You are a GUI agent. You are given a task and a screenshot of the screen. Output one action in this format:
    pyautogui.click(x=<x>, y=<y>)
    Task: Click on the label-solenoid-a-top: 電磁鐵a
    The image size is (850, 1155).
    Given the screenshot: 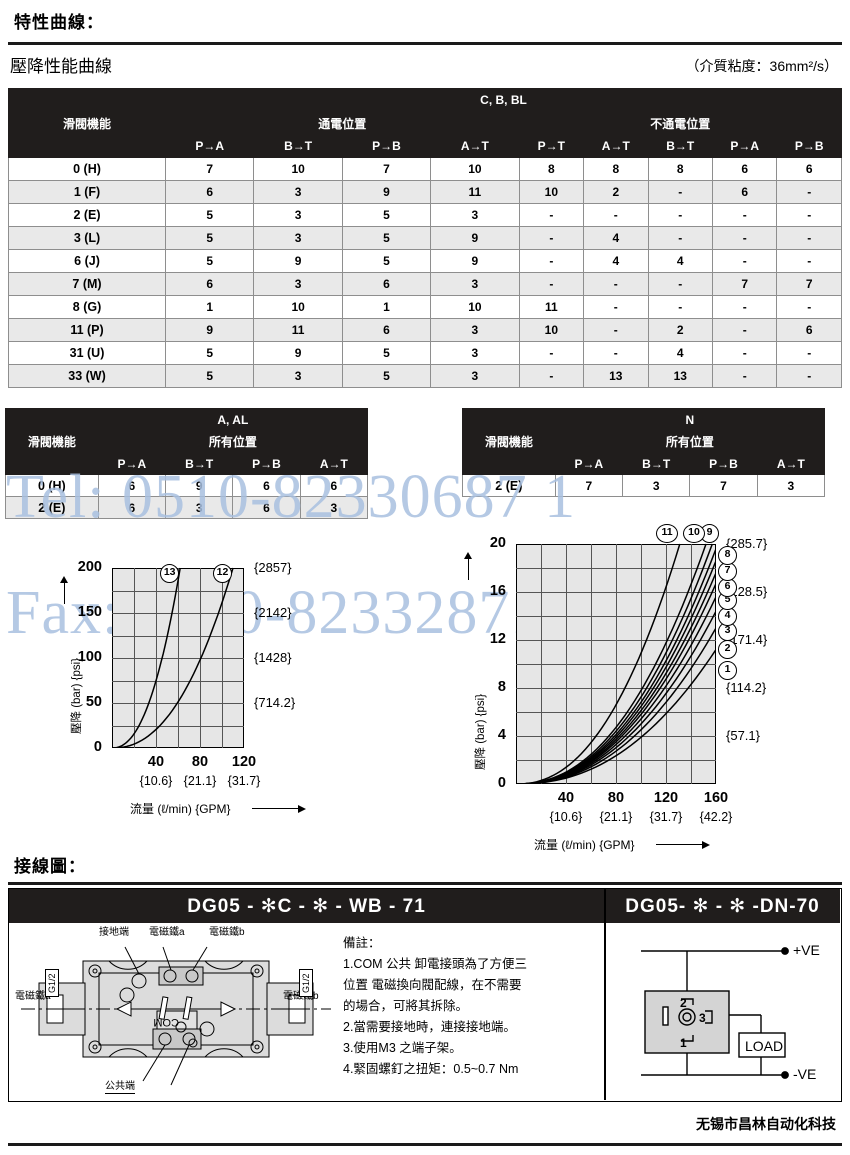 What is the action you would take?
    pyautogui.click(x=167, y=932)
    